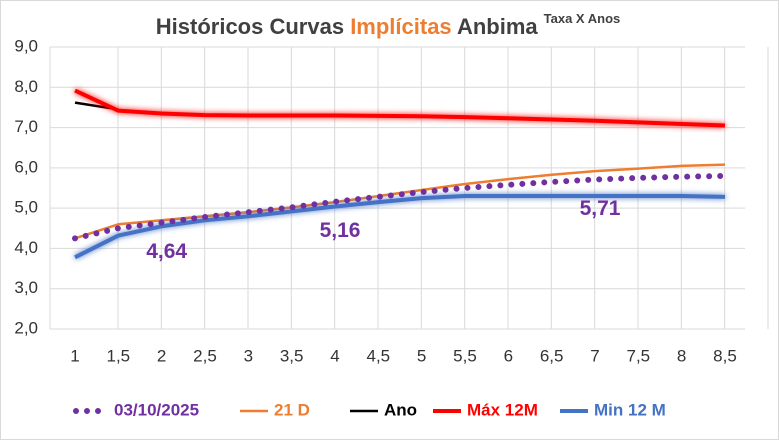  I want to click on x-tick-label: 7, so click(594, 355).